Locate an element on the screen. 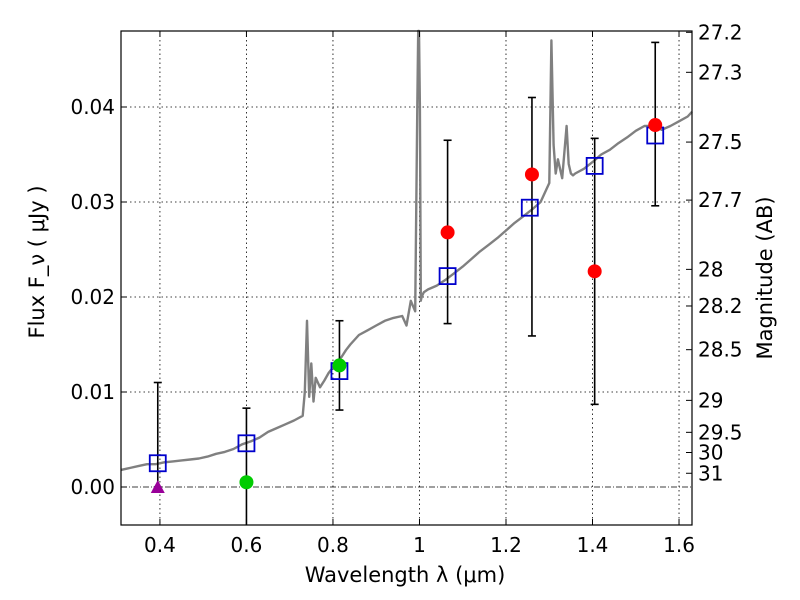 The width and height of the screenshot is (800, 600). x-tick-label-0: 0.4 is located at coordinates (160, 545).